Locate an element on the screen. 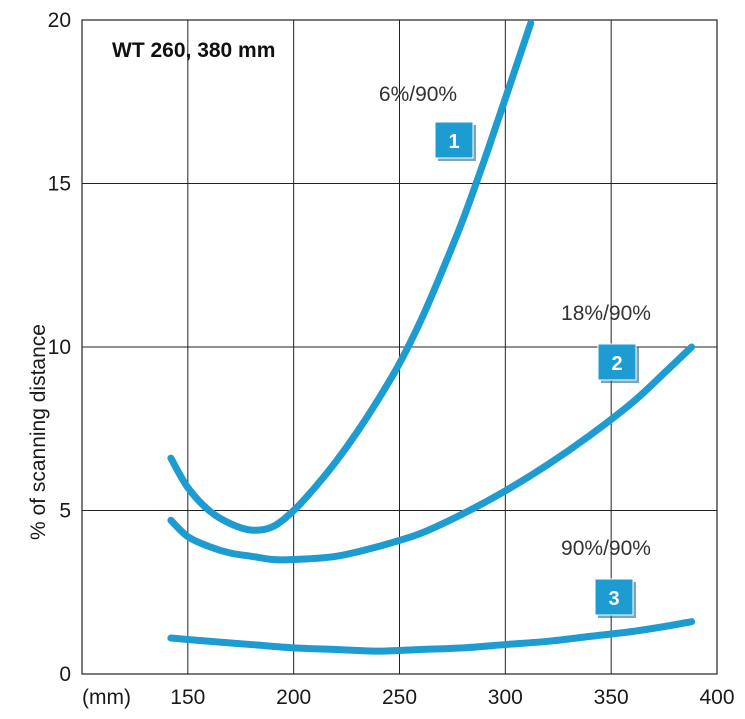 Image resolution: width=745 pixels, height=719 pixels. x-tick-label: 350 is located at coordinates (611, 697).